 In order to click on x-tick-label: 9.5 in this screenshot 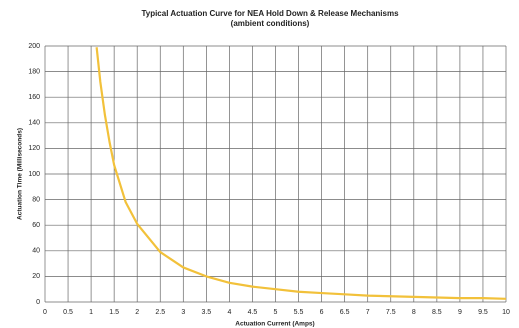, I will do `click(483, 312)`.